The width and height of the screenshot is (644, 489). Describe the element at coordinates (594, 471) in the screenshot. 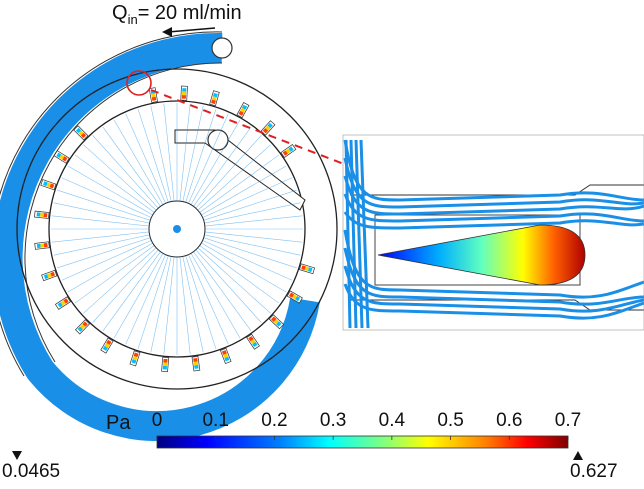

I see `colorbar-max-value: 0.627` at that location.